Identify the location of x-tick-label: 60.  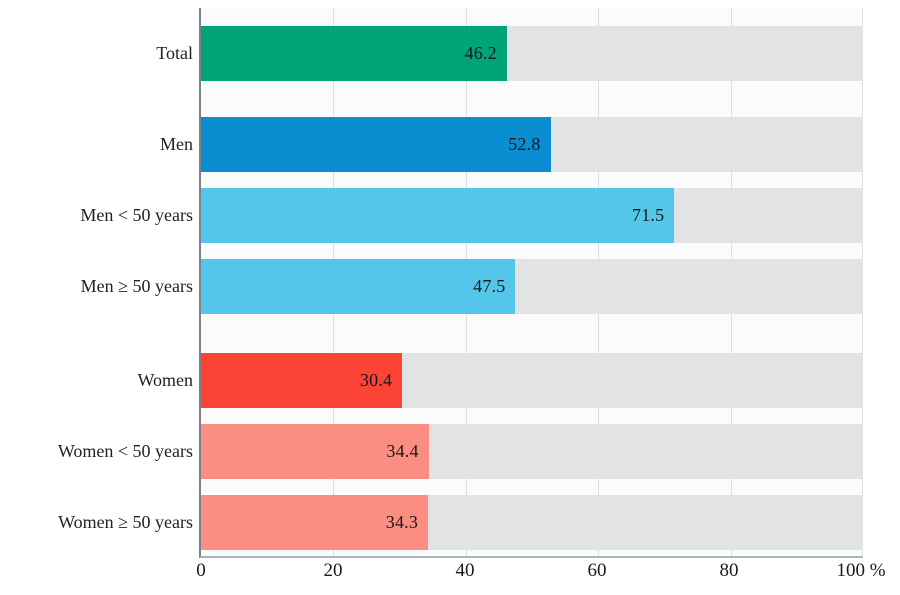
(597, 570).